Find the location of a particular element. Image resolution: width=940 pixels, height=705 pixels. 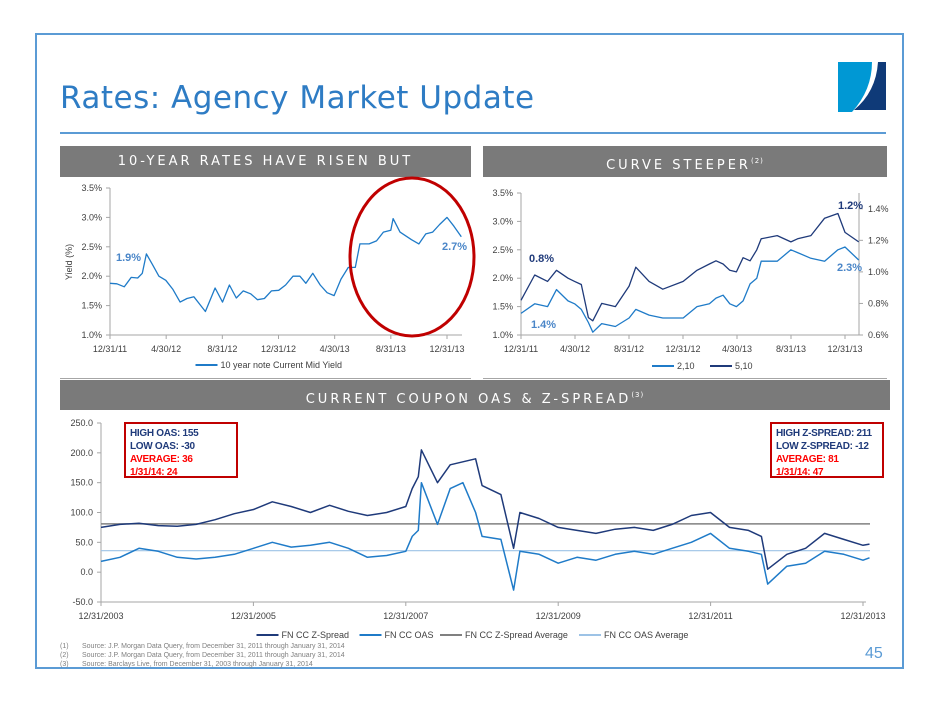

section-title: CURRENT COUPON OAS & Z-SPREAD is located at coordinates (468, 399).